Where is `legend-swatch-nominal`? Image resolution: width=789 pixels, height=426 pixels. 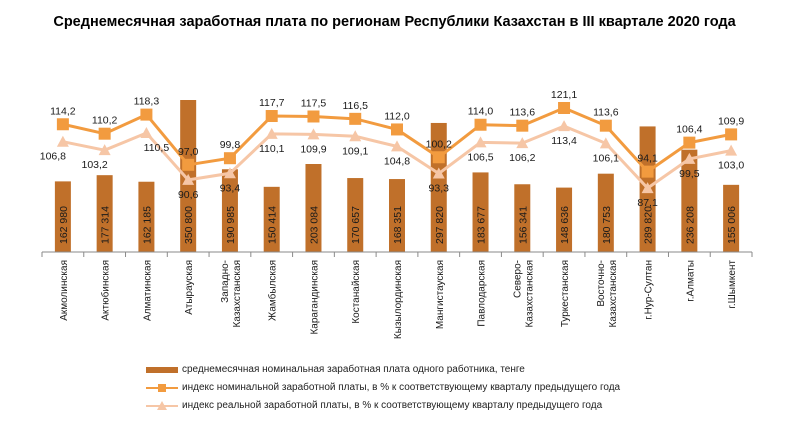 legend-swatch-nominal is located at coordinates (162, 388).